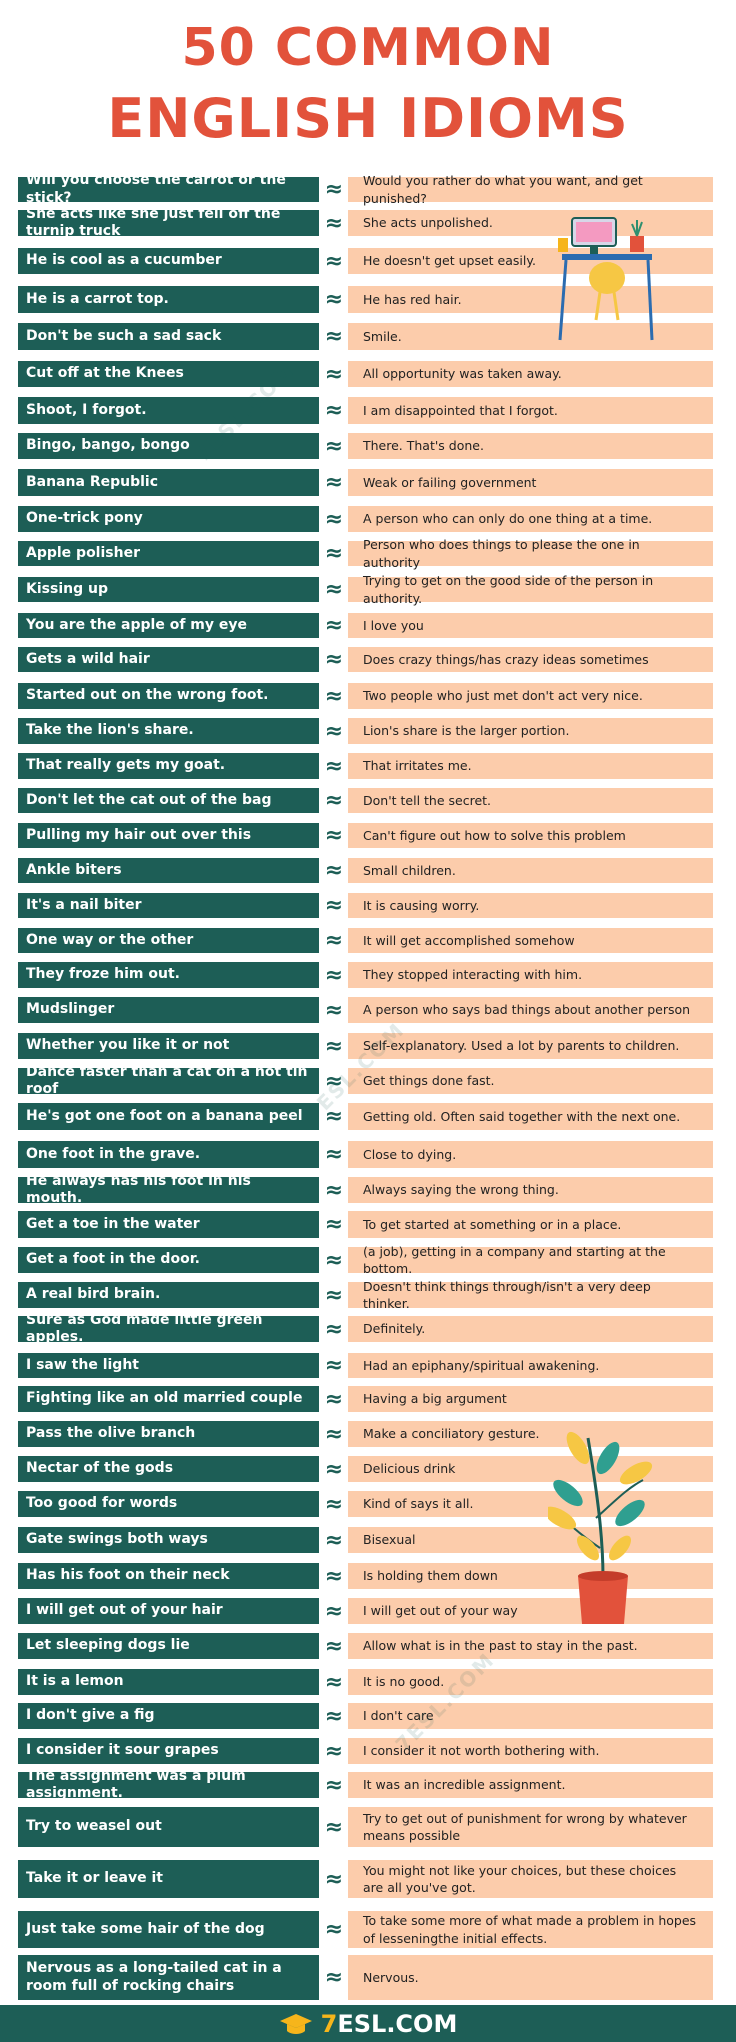  Describe the element at coordinates (168, 1784) in the screenshot. I see `idiom-text: The assignment was a plum assignment.` at that location.